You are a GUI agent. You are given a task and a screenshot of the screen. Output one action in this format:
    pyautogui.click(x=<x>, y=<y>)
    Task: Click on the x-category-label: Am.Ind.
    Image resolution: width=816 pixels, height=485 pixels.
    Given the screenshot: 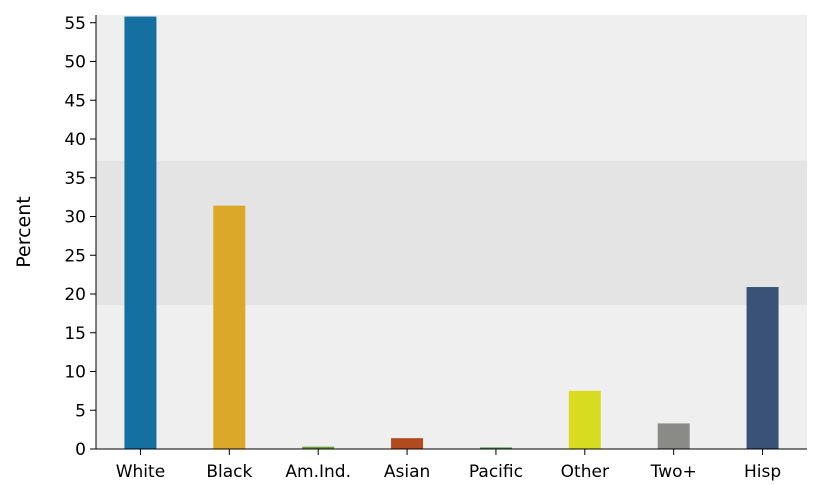 What is the action you would take?
    pyautogui.click(x=318, y=472)
    